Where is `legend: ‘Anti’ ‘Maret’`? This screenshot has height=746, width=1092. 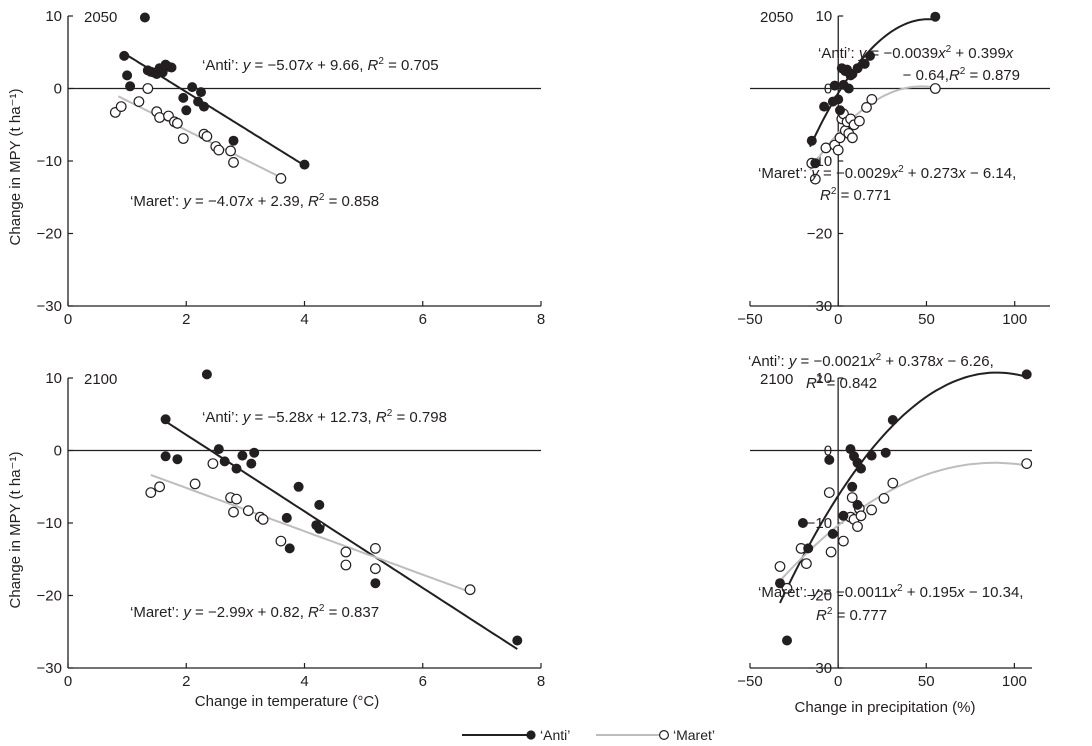
legend: ‘Anti’ ‘Maret’ is located at coordinates (588, 735).